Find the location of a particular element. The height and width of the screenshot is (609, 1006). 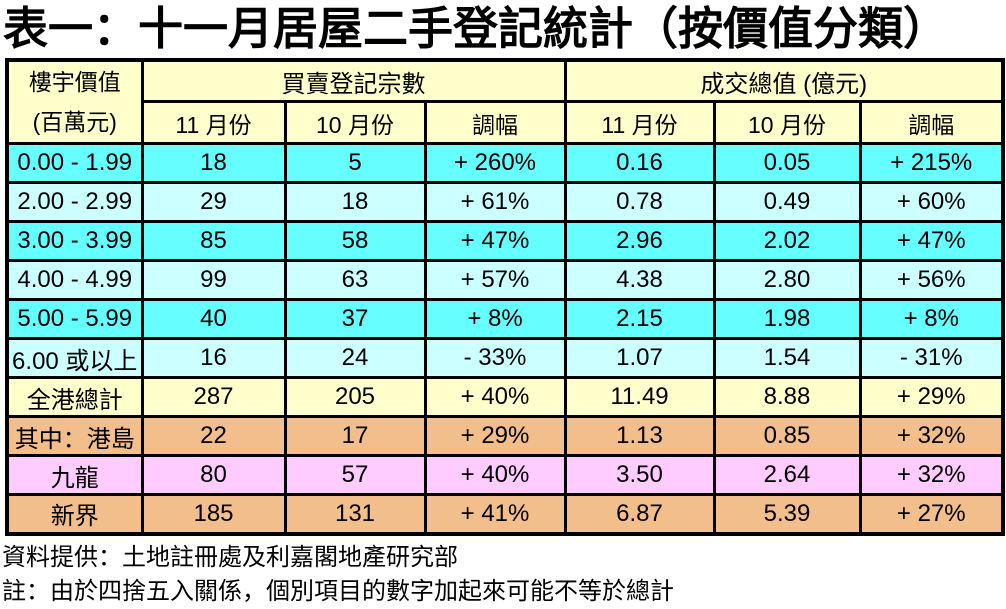

table-row-total: 全港總計 287 205 + 40% 11.49 8.88 + 29% is located at coordinates (505, 397).